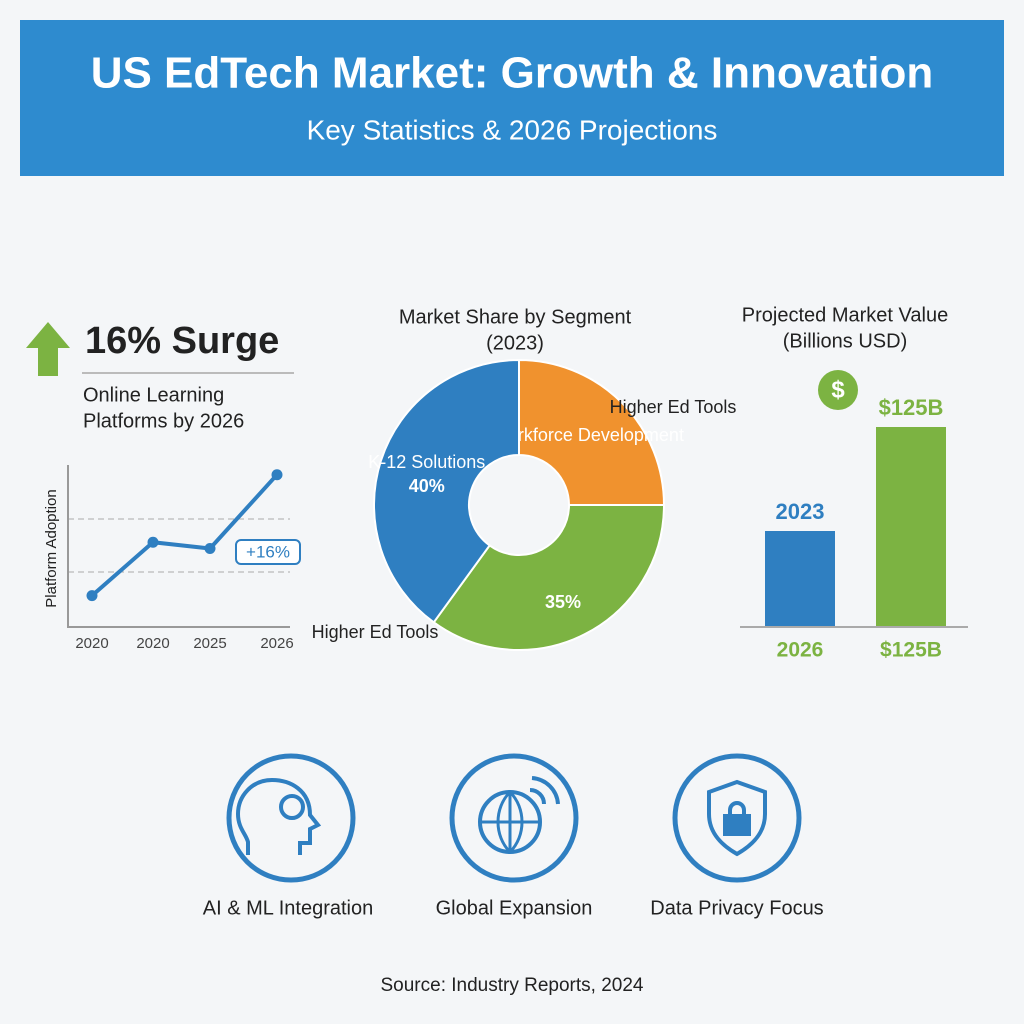 This screenshot has width=1024, height=1024. I want to click on outer-label: Higher Ed Tools, so click(375, 632).